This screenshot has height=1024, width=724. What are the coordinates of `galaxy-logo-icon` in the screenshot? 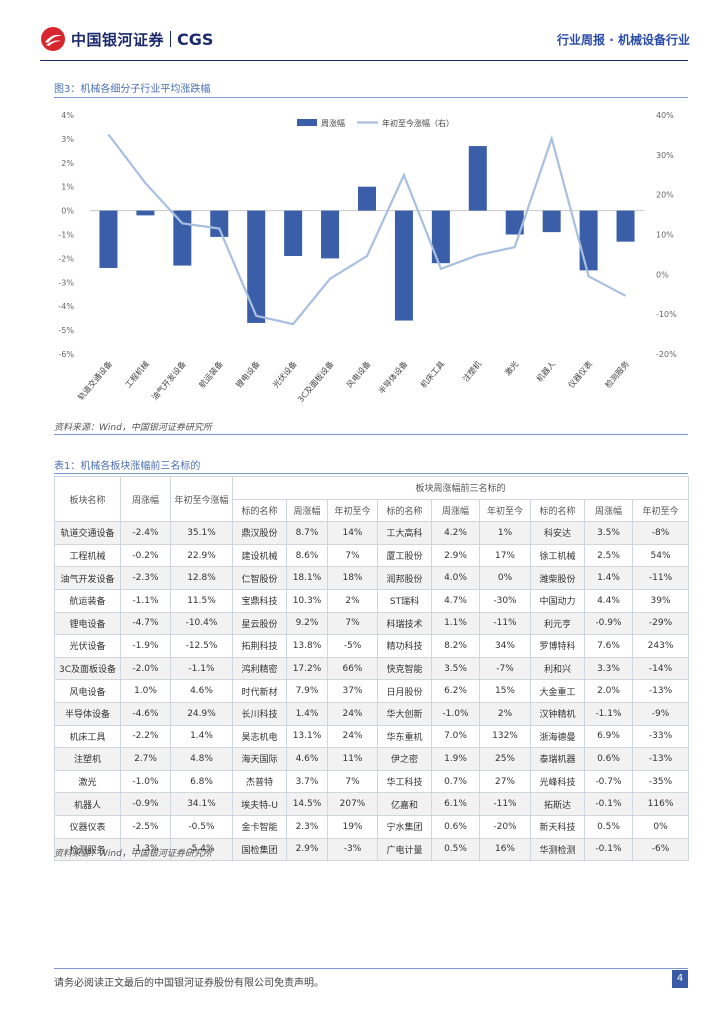 It's located at (53, 39).